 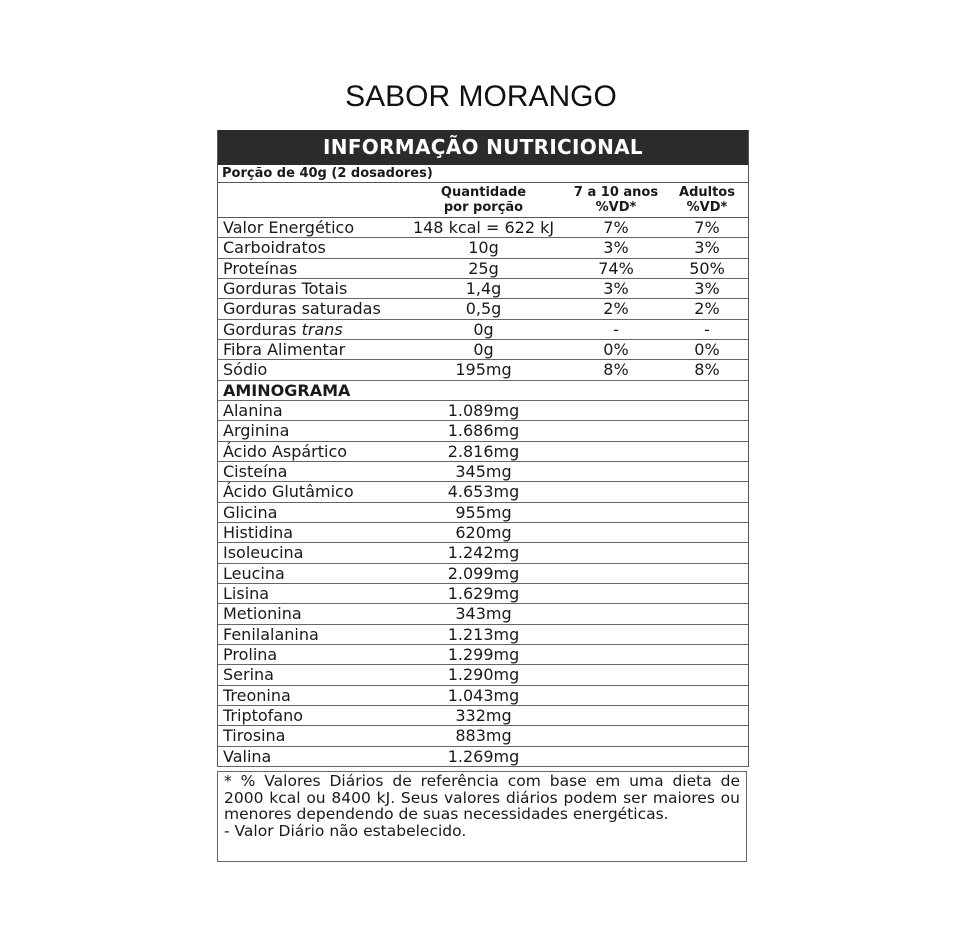 I want to click on nutrient-name: Proteínas, so click(x=309, y=268).